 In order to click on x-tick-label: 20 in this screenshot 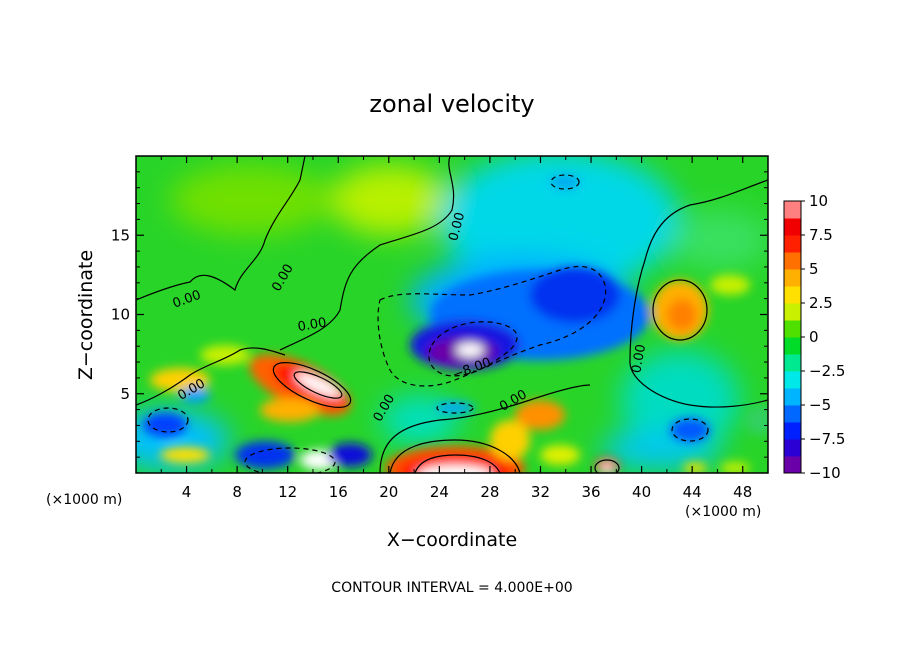, I will do `click(388, 492)`.